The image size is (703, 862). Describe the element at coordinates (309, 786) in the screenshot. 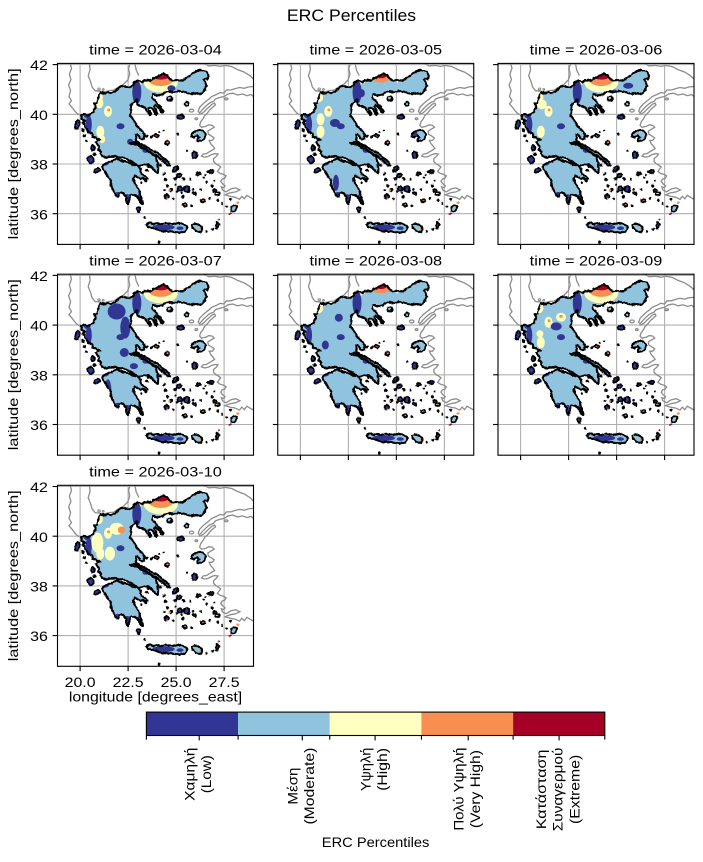

I see `svg-text: (Moderate)` at that location.